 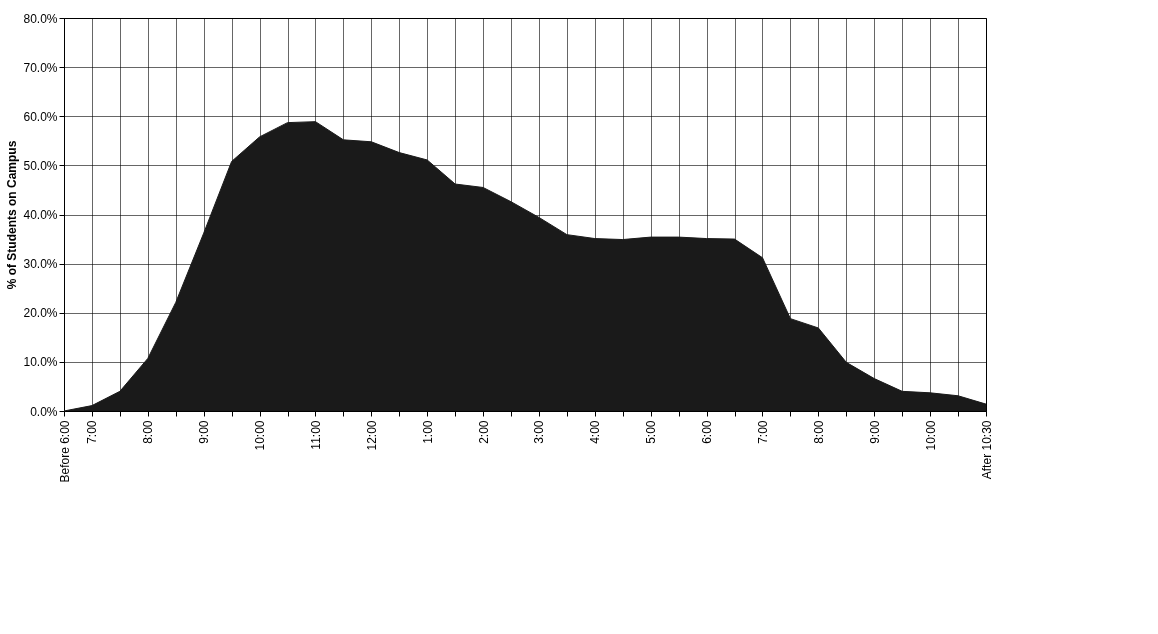 I want to click on y-axis-title: % of Students on Campus, so click(x=12, y=215).